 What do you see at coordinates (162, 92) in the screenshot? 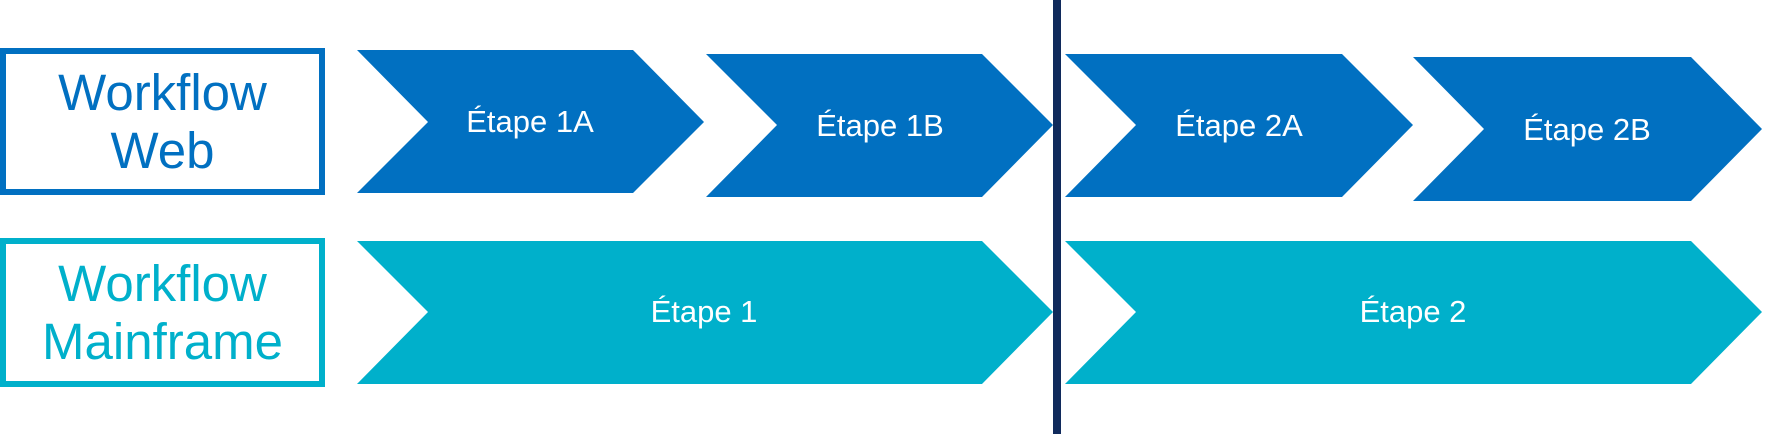
I see `workflow-web-label-line-1: Workflow` at bounding box center [162, 92].